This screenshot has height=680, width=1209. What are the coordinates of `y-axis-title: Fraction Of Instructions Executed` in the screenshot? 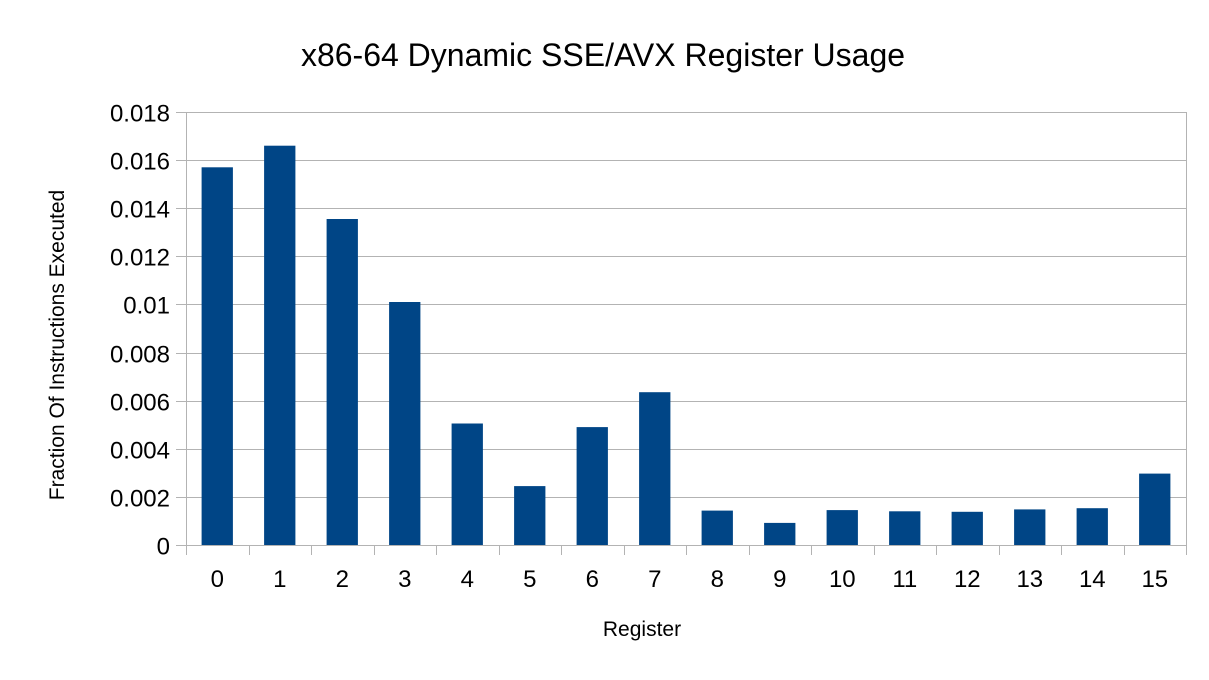 It's located at (57, 345).